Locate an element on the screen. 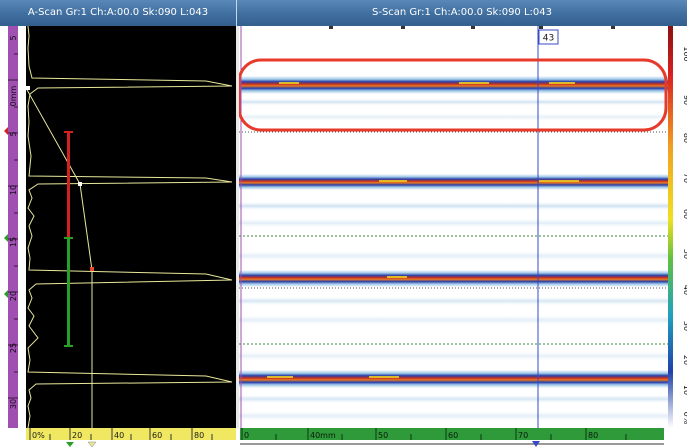 This screenshot has width=687, height=448. depth-tick-label: 0mm is located at coordinates (13, 95).